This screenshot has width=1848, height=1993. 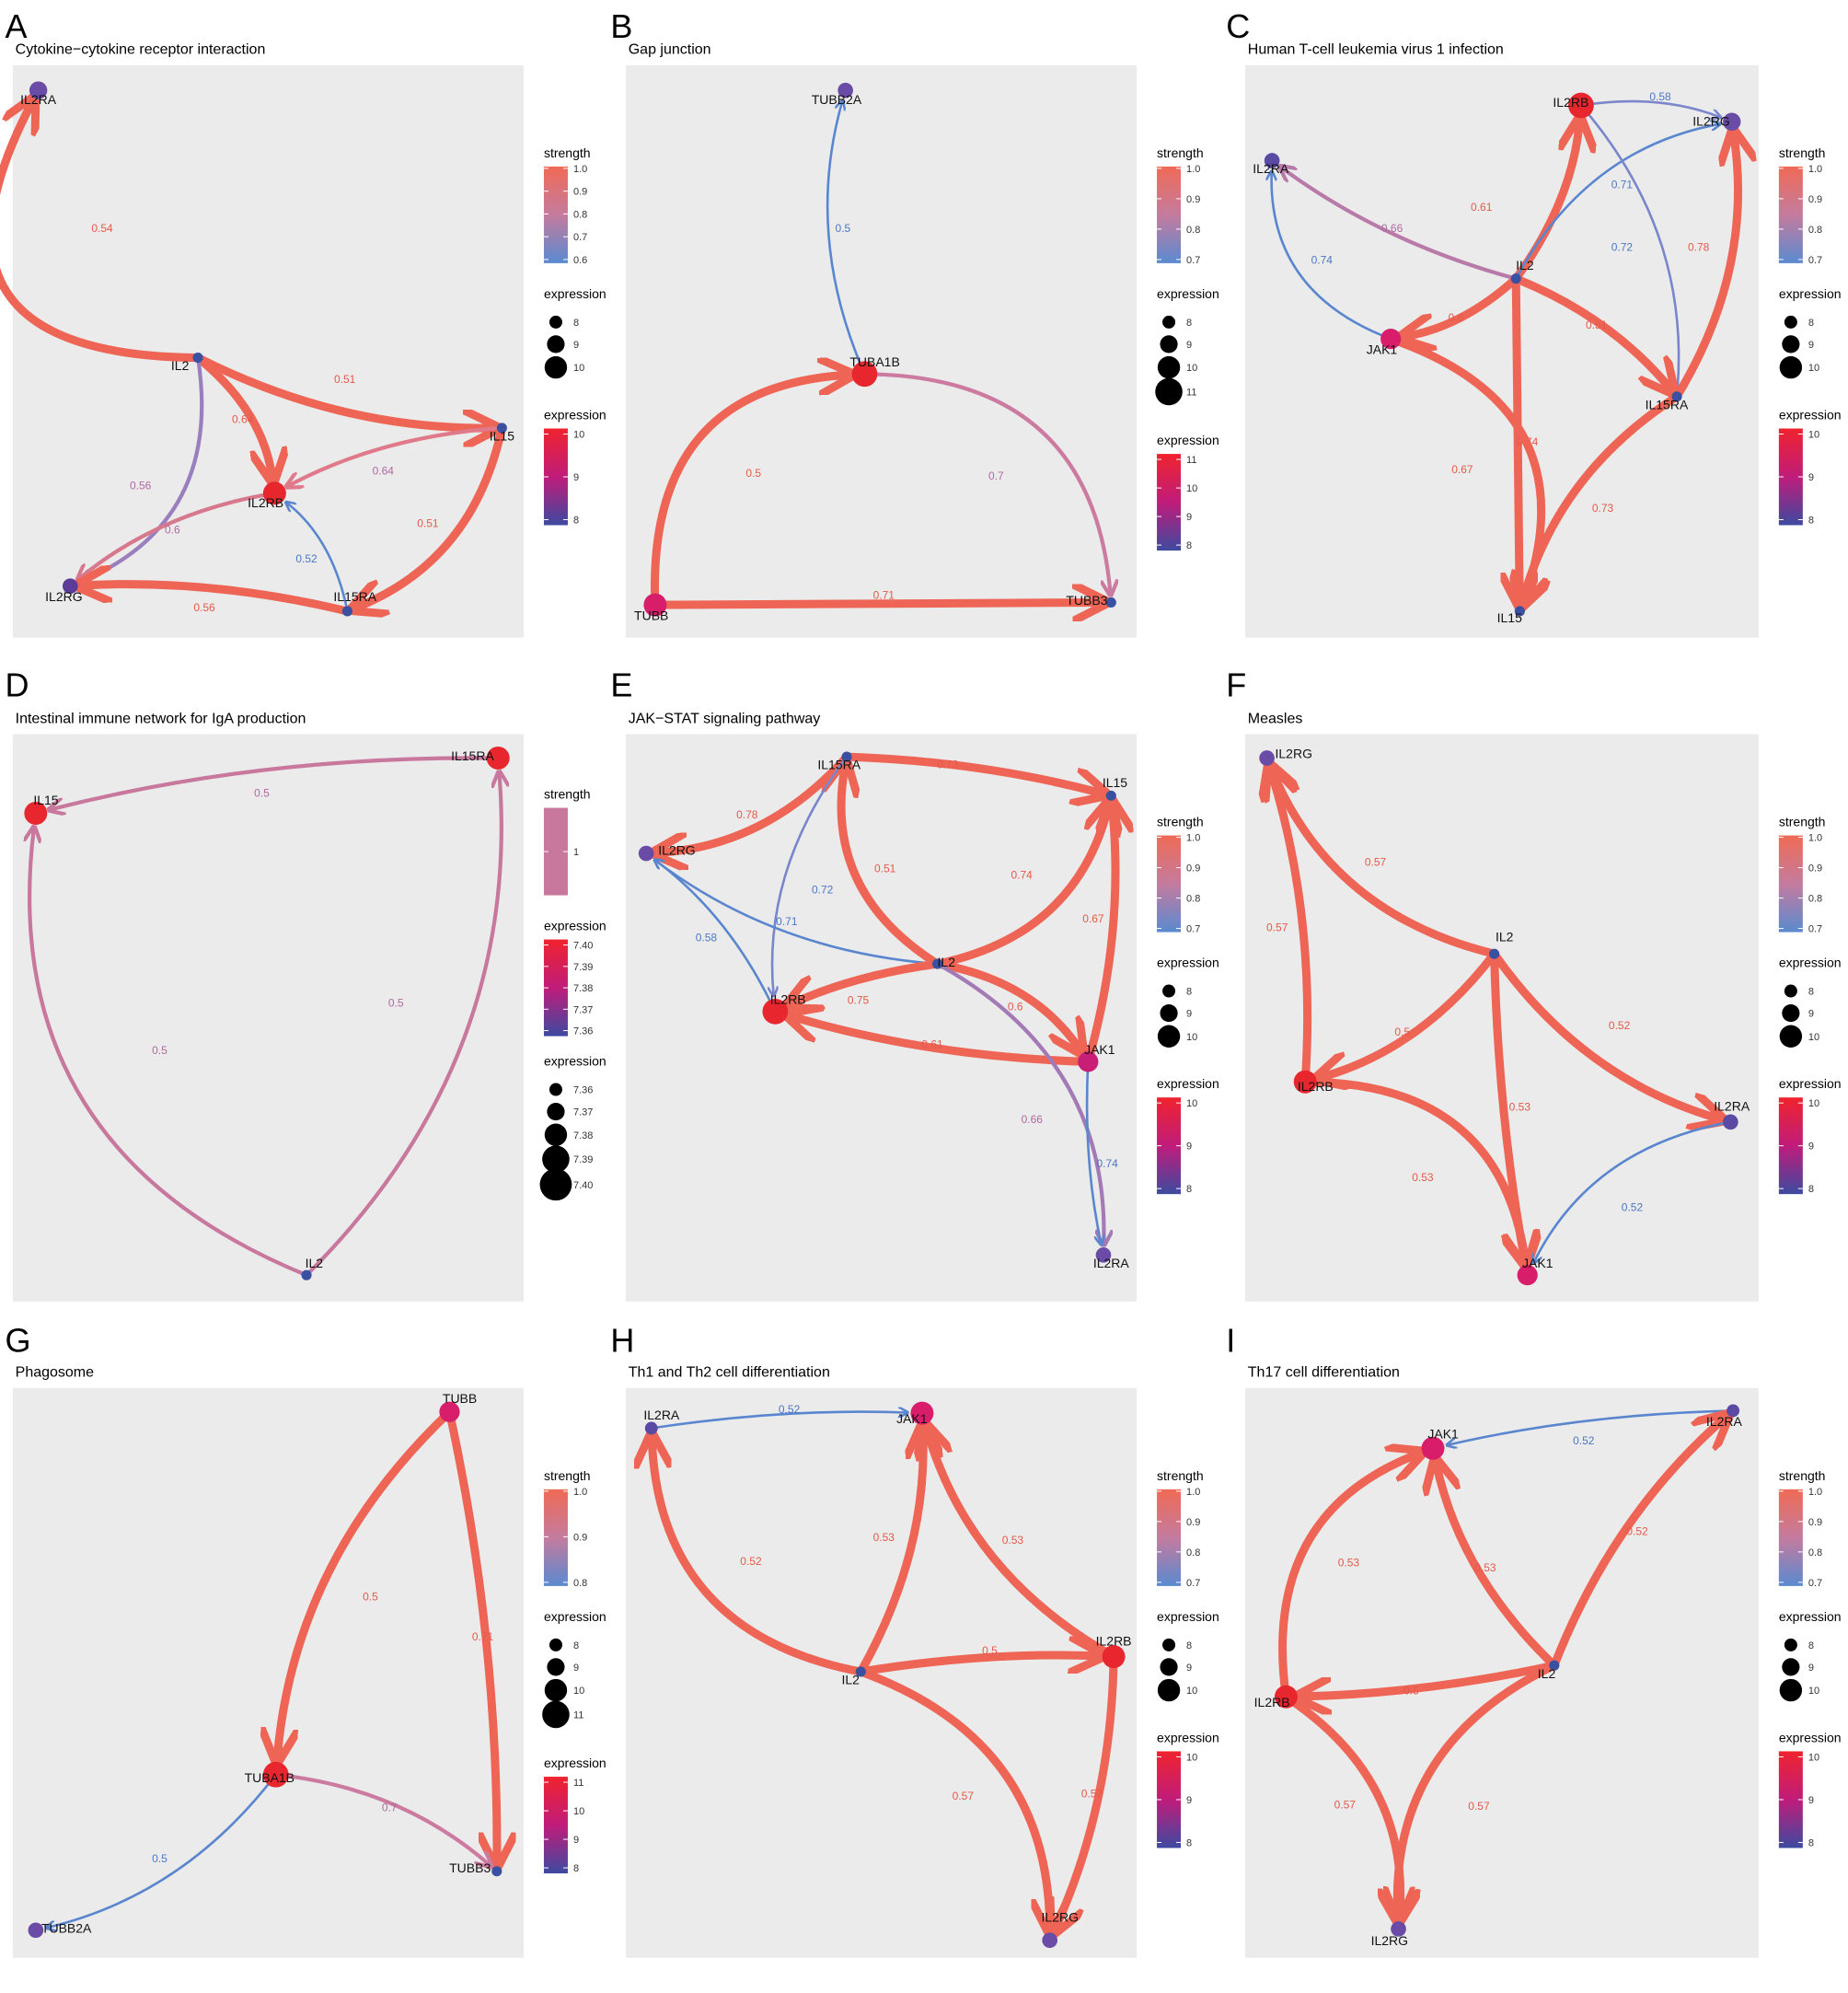 What do you see at coordinates (1699, 247) in the screenshot?
I see `edge-label: 0.78` at bounding box center [1699, 247].